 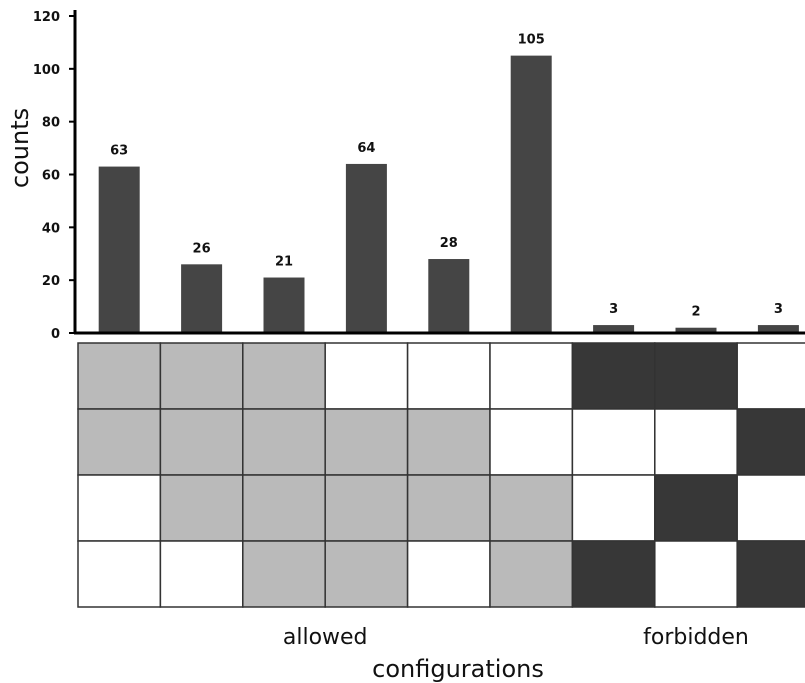 I want to click on x-axis-title: configurations, so click(x=458, y=669).